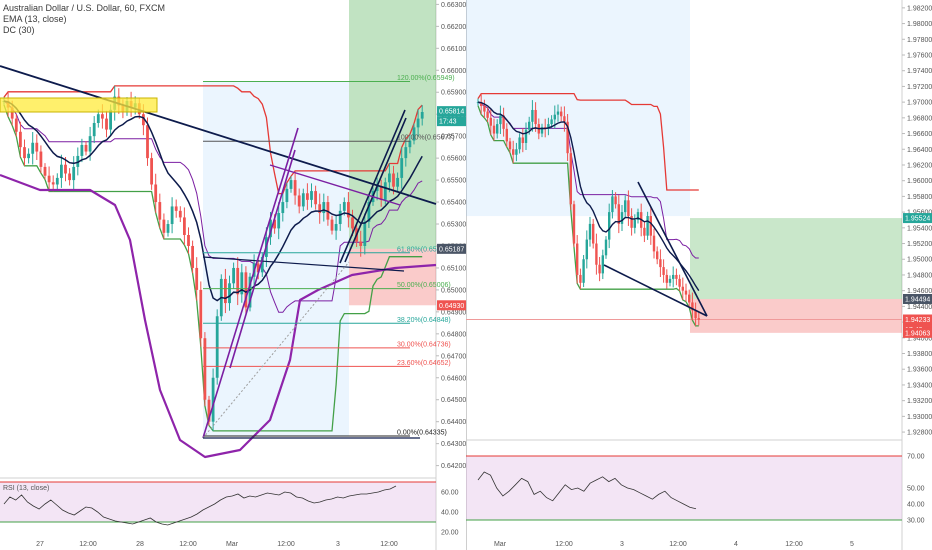 The image size is (932, 550). What do you see at coordinates (919, 165) in the screenshot?
I see `price-tick-label: 1.96200` at bounding box center [919, 165].